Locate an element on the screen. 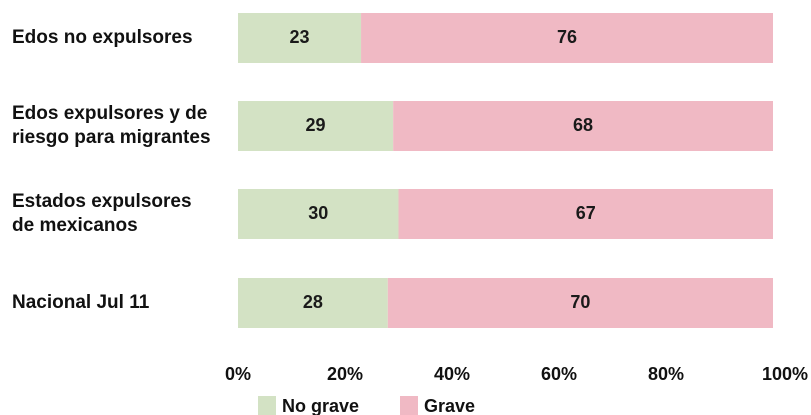 The width and height of the screenshot is (811, 415). data-label-grave: 68 is located at coordinates (583, 125).